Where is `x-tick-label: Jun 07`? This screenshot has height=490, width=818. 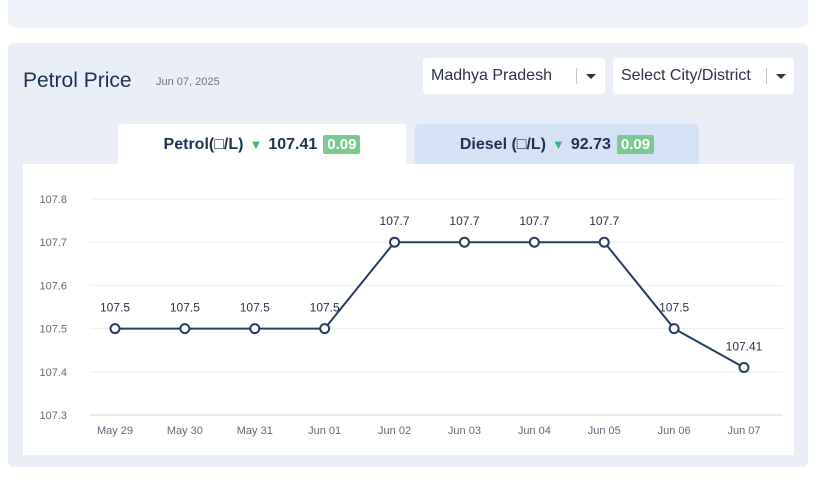 x-tick-label: Jun 07 is located at coordinates (743, 431).